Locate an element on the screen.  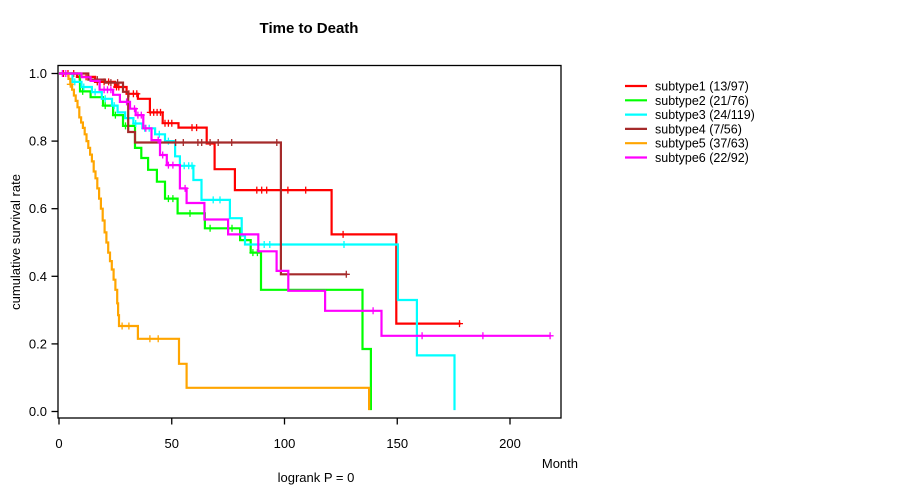
y-tick-label: 0.0 is located at coordinates (38, 411).